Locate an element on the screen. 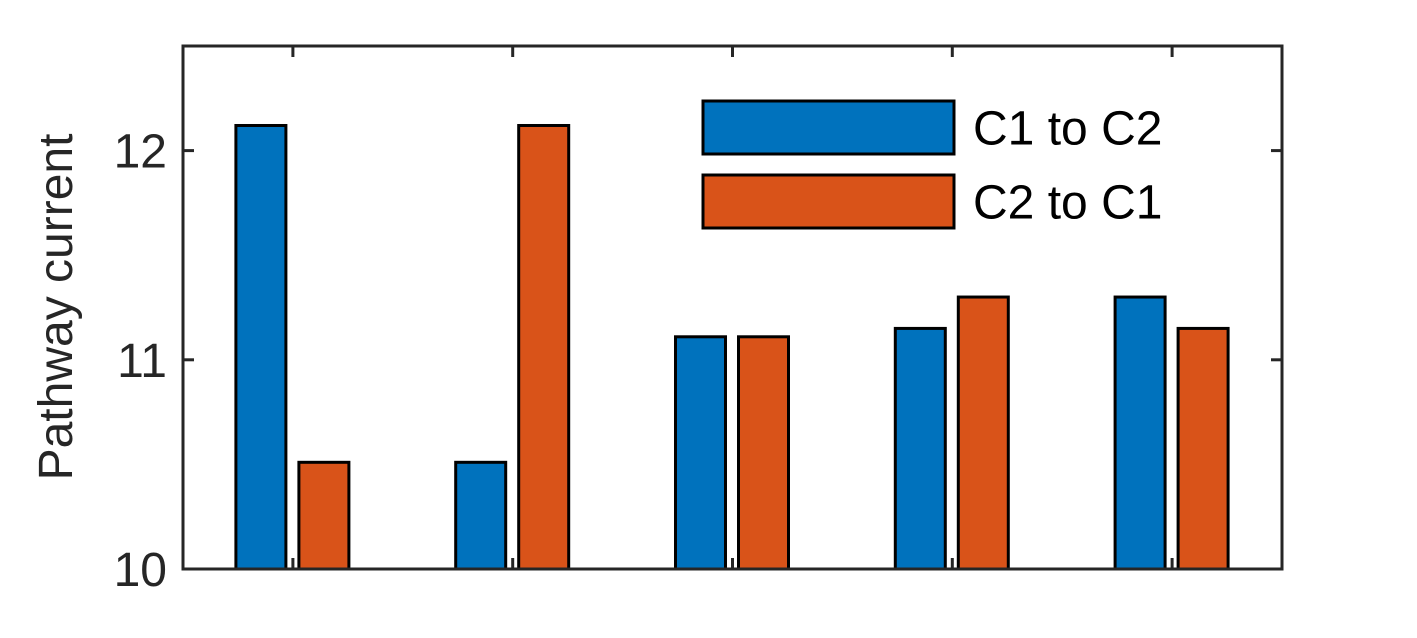 The width and height of the screenshot is (1417, 638). bar-series2-group2 is located at coordinates (544, 347).